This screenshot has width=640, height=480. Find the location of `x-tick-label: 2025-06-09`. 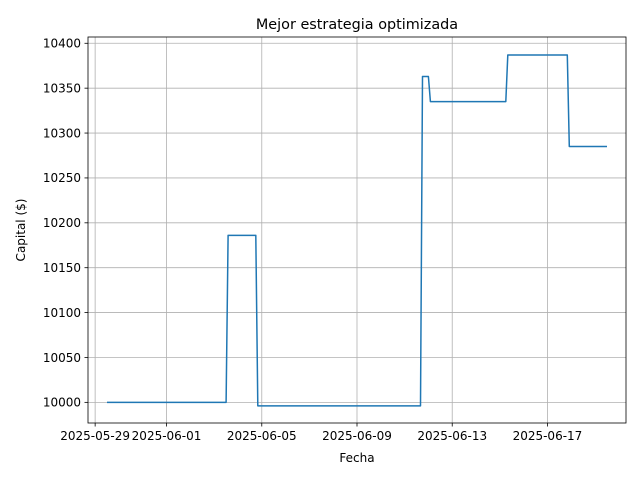

x-tick-label: 2025-06-09 is located at coordinates (357, 436).